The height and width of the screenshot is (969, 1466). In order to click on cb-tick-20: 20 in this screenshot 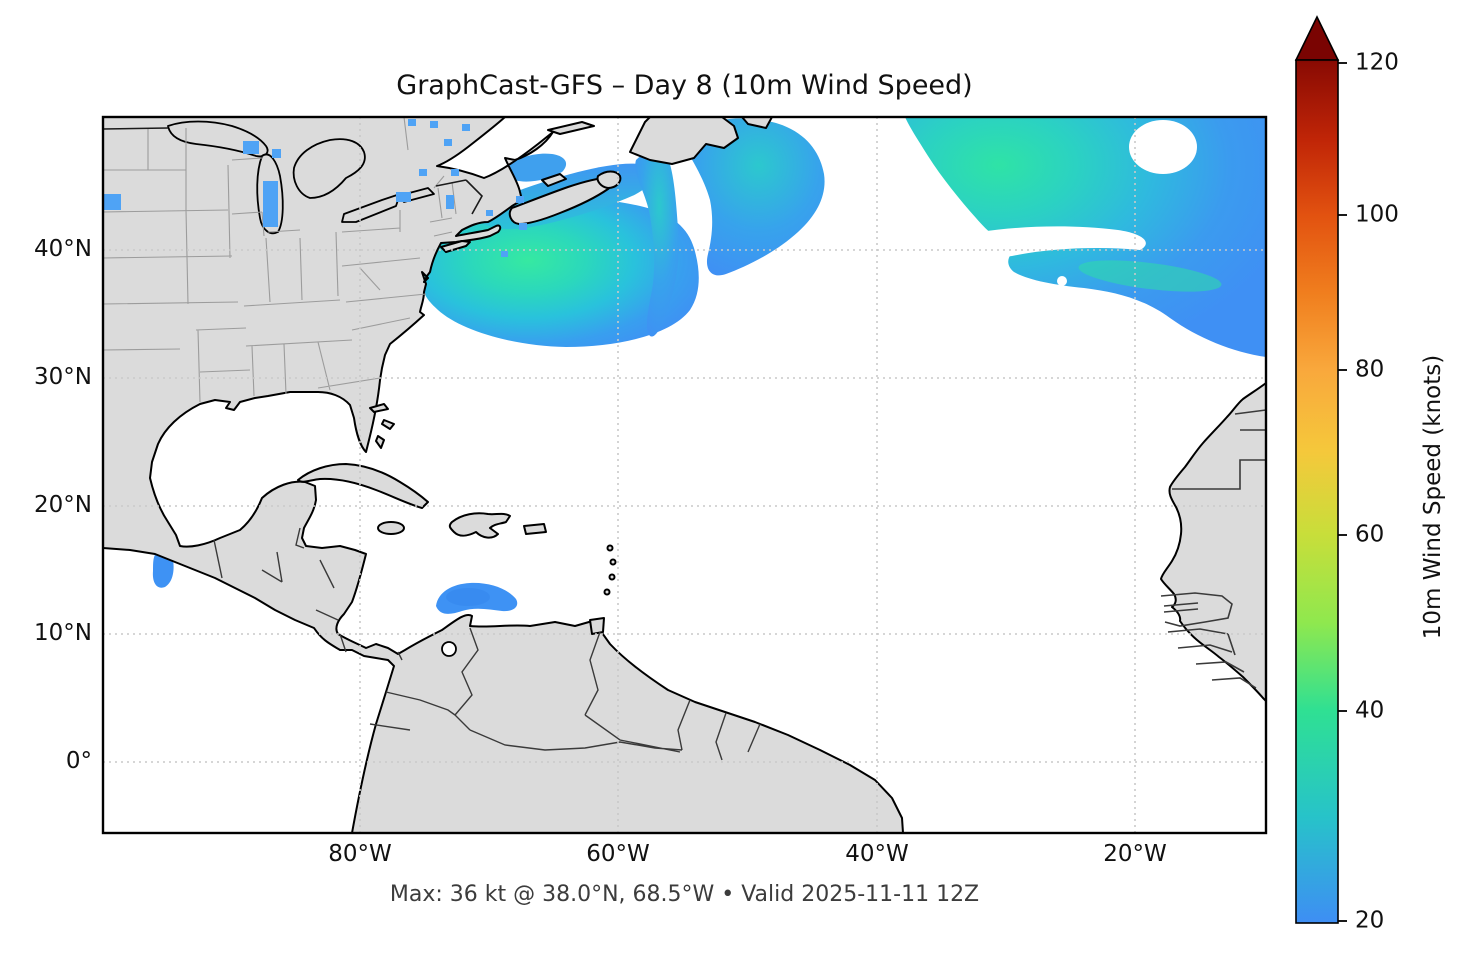, I will do `click(1370, 920)`.